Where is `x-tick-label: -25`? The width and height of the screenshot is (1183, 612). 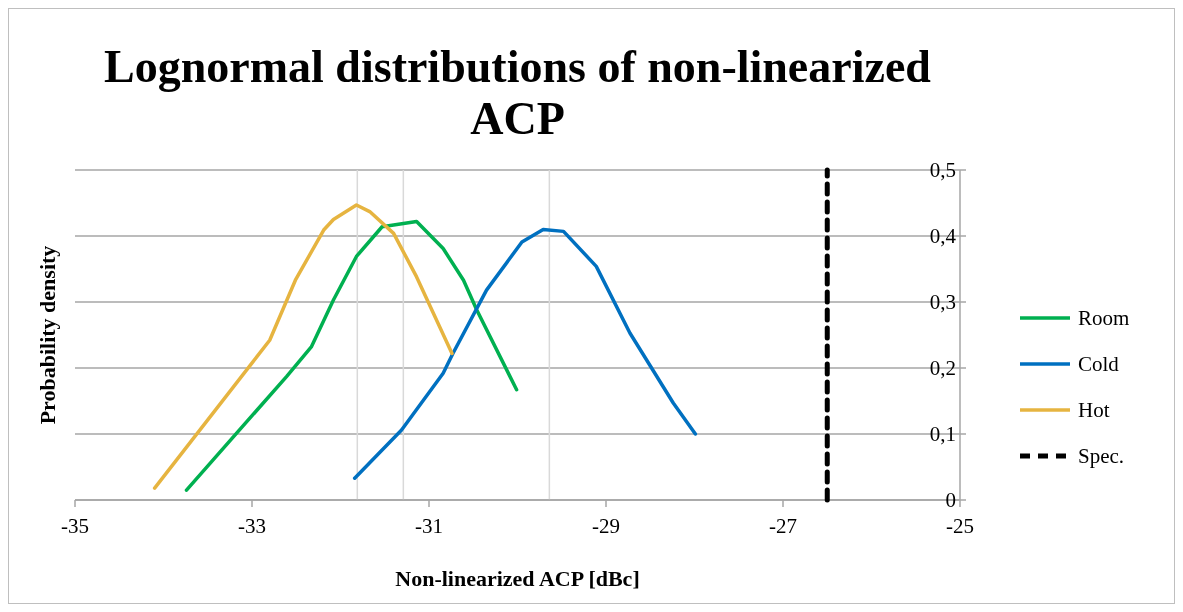
x-tick-label: -25 is located at coordinates (960, 526).